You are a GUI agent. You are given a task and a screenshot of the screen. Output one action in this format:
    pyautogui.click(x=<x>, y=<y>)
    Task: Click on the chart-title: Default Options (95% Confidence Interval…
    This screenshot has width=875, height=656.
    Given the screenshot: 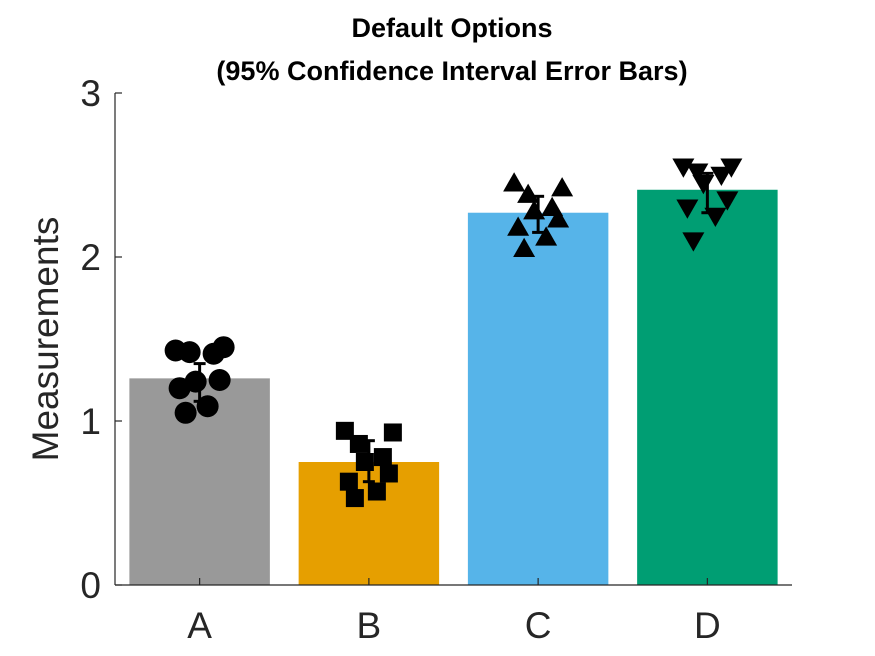 What is the action you would take?
    pyautogui.click(x=451, y=49)
    